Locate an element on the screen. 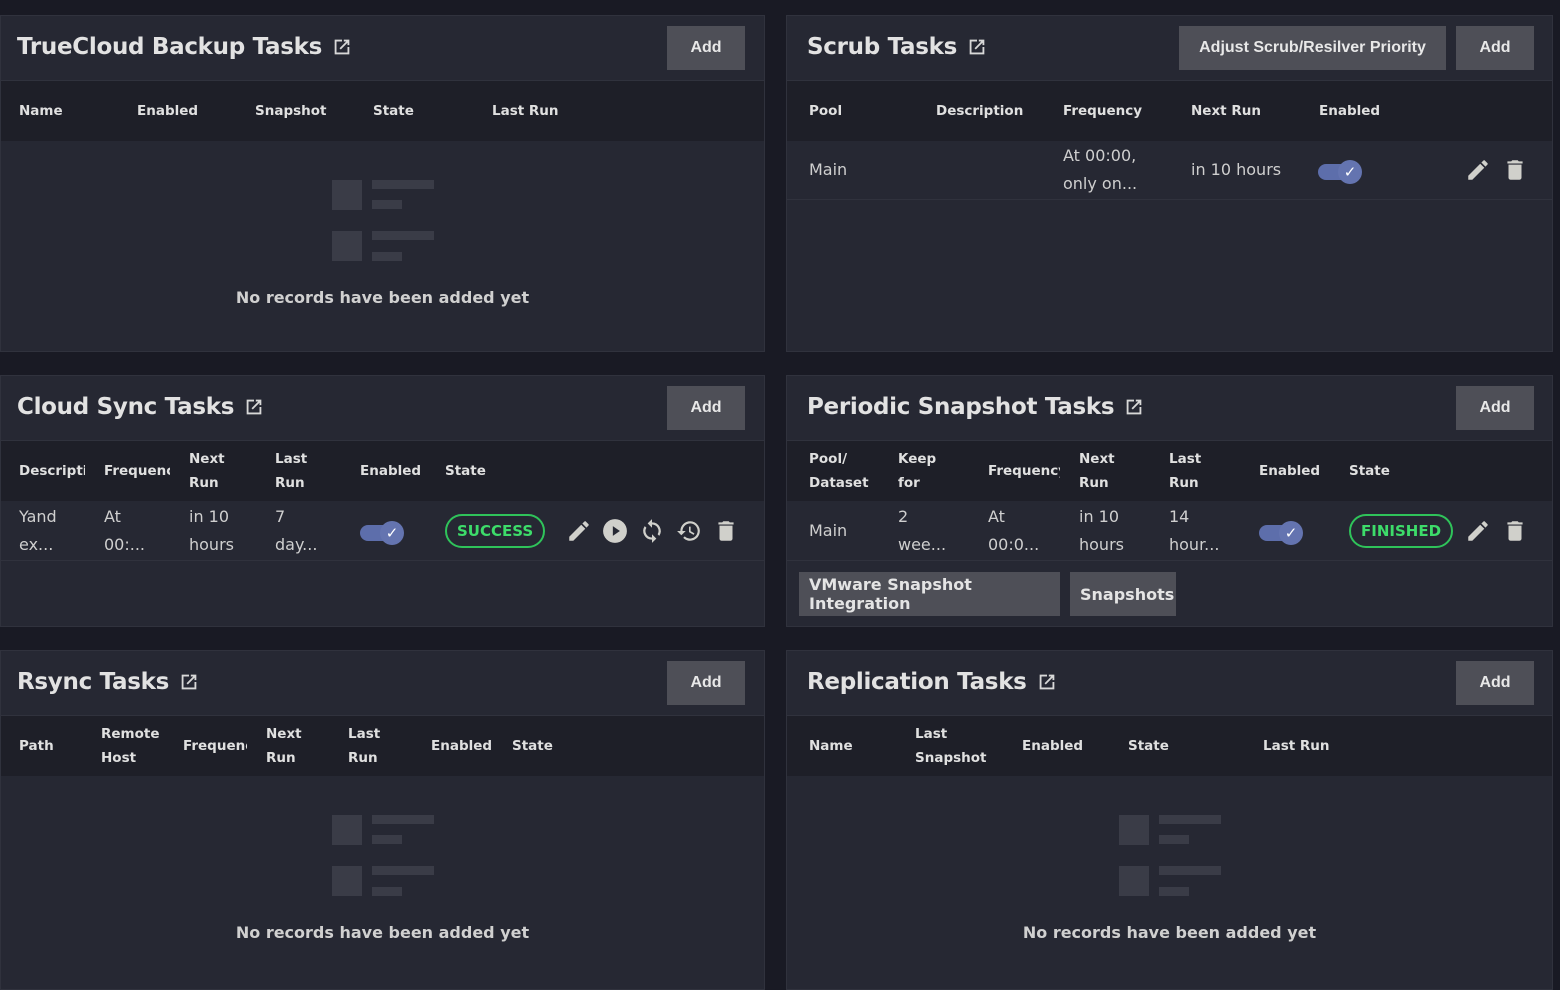 Image resolution: width=1560 pixels, height=990 pixels. sync-icon is located at coordinates (652, 531).